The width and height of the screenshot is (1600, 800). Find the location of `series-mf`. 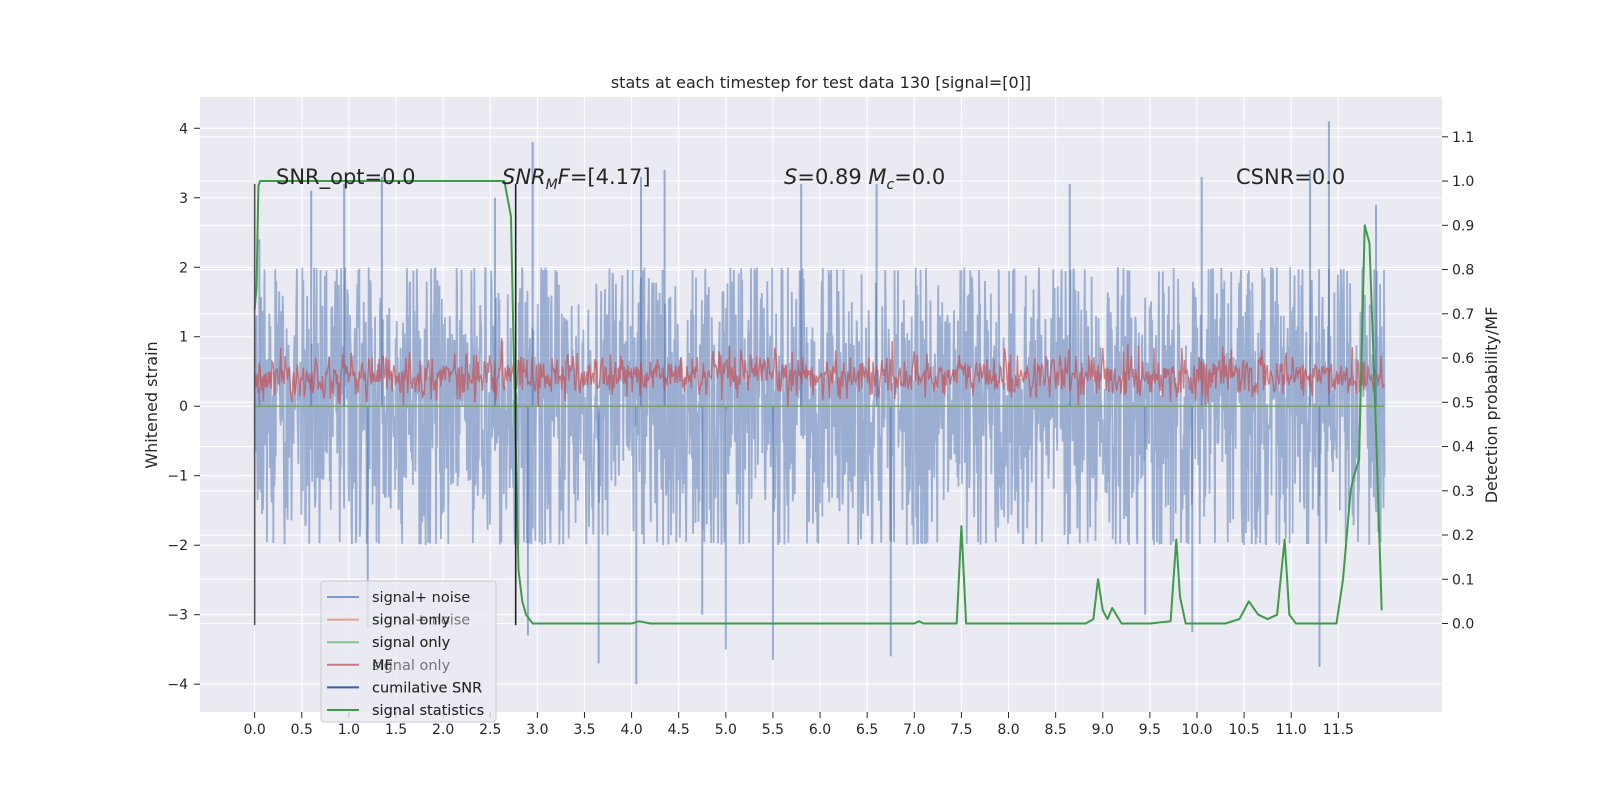

series-mf is located at coordinates (819, 372).